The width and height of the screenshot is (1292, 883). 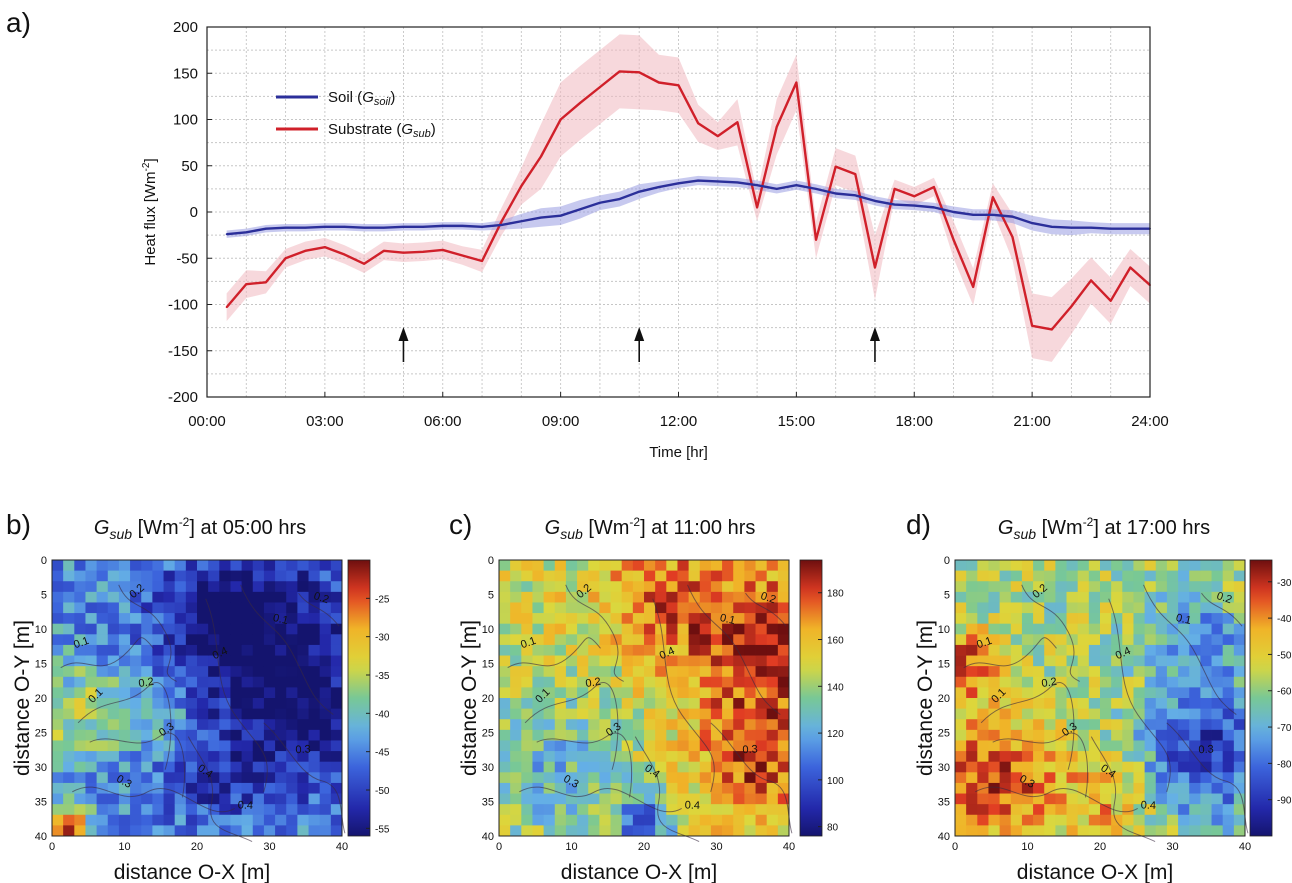 What do you see at coordinates (124, 847) in the screenshot?
I see `heatmap-x-tick: 10` at bounding box center [124, 847].